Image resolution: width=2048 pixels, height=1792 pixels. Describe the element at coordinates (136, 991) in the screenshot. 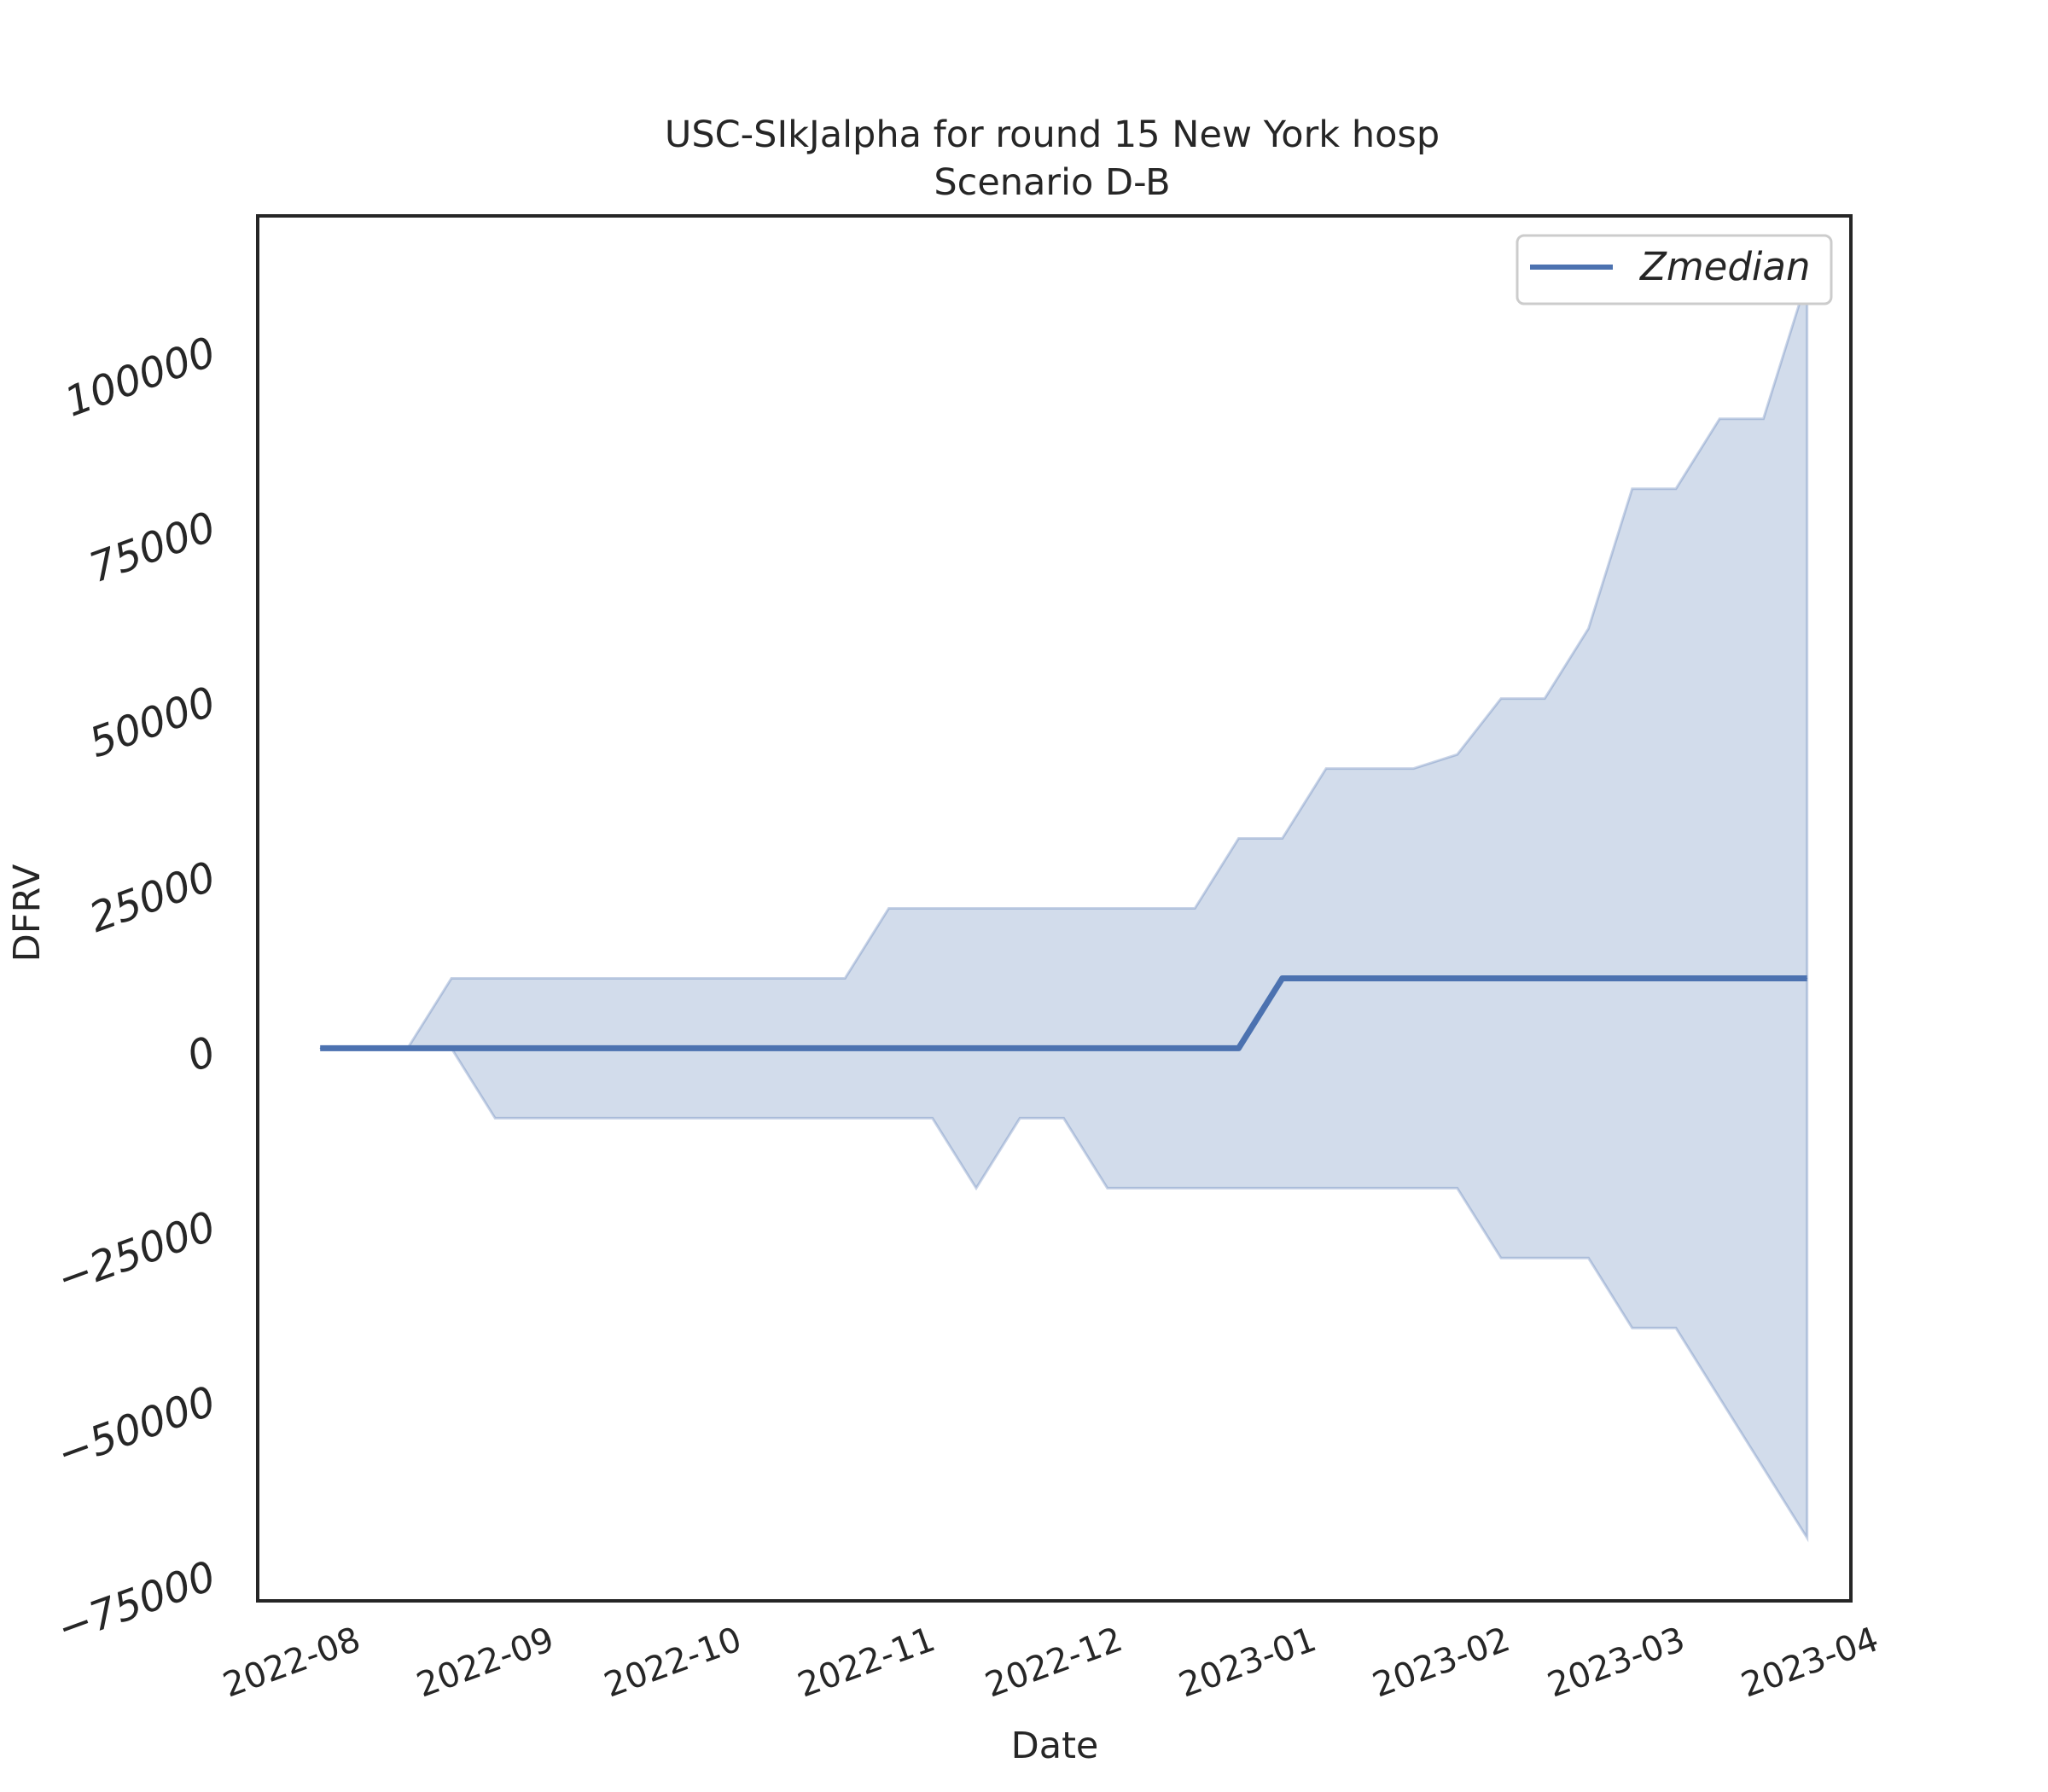

I see `y-axis: −75000 −50000 −25000 0 25000 50000 75000 100000` at that location.